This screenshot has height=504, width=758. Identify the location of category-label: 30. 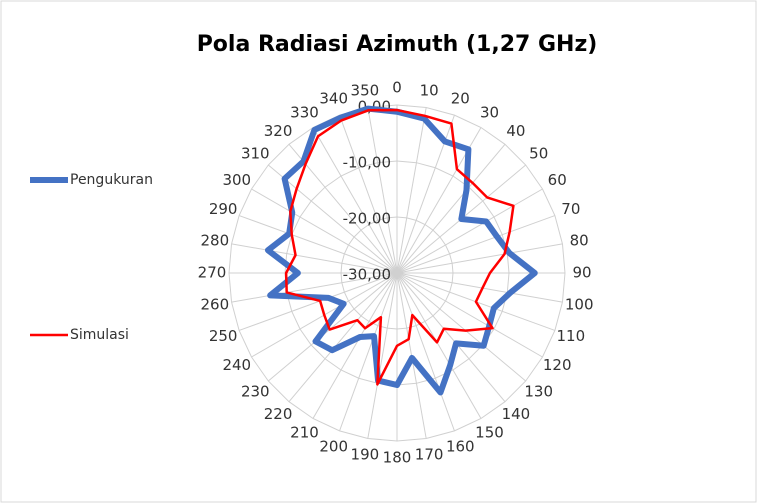
(489, 112).